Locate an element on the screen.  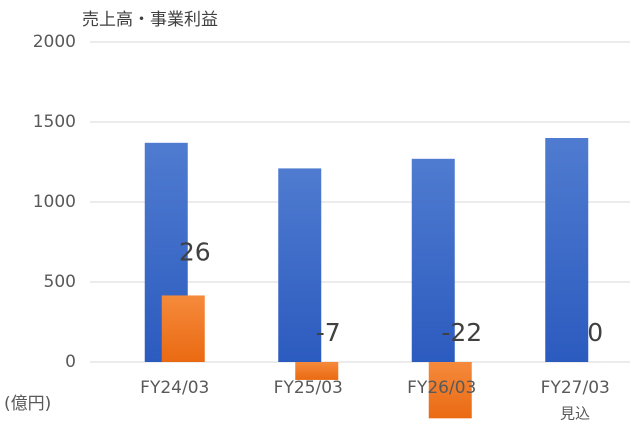
value-label: -7 is located at coordinates (328, 332).